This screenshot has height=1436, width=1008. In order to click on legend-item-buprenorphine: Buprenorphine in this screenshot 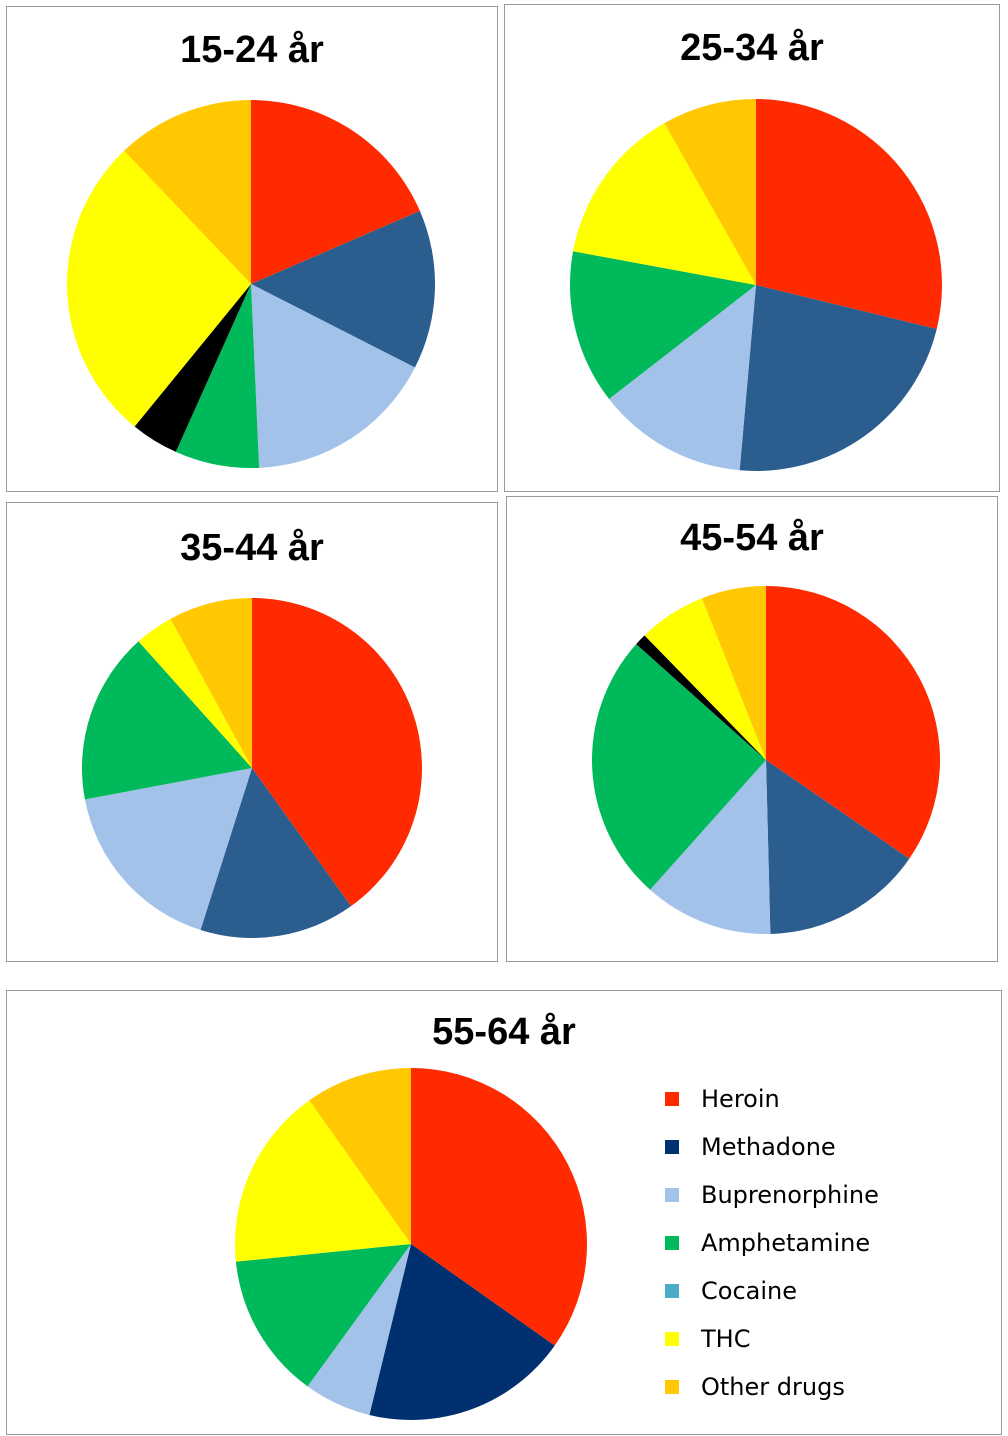, I will do `click(772, 1195)`.